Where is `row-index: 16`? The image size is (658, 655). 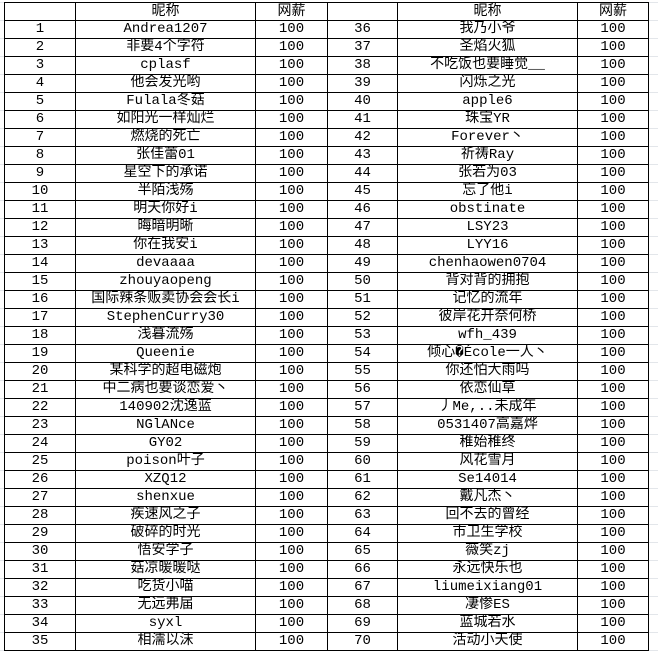 row-index: 16 is located at coordinates (40, 299).